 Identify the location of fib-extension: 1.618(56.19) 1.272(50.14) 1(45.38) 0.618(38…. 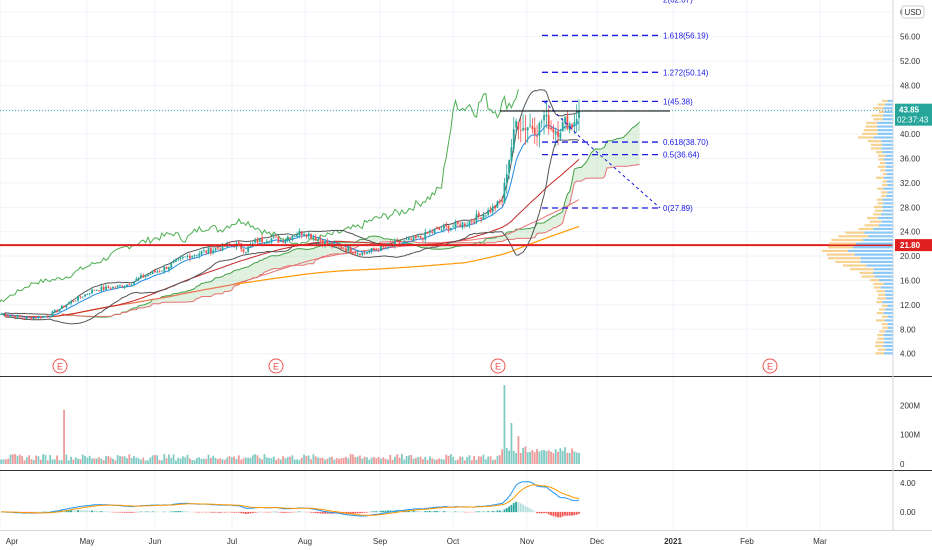
(625, 106).